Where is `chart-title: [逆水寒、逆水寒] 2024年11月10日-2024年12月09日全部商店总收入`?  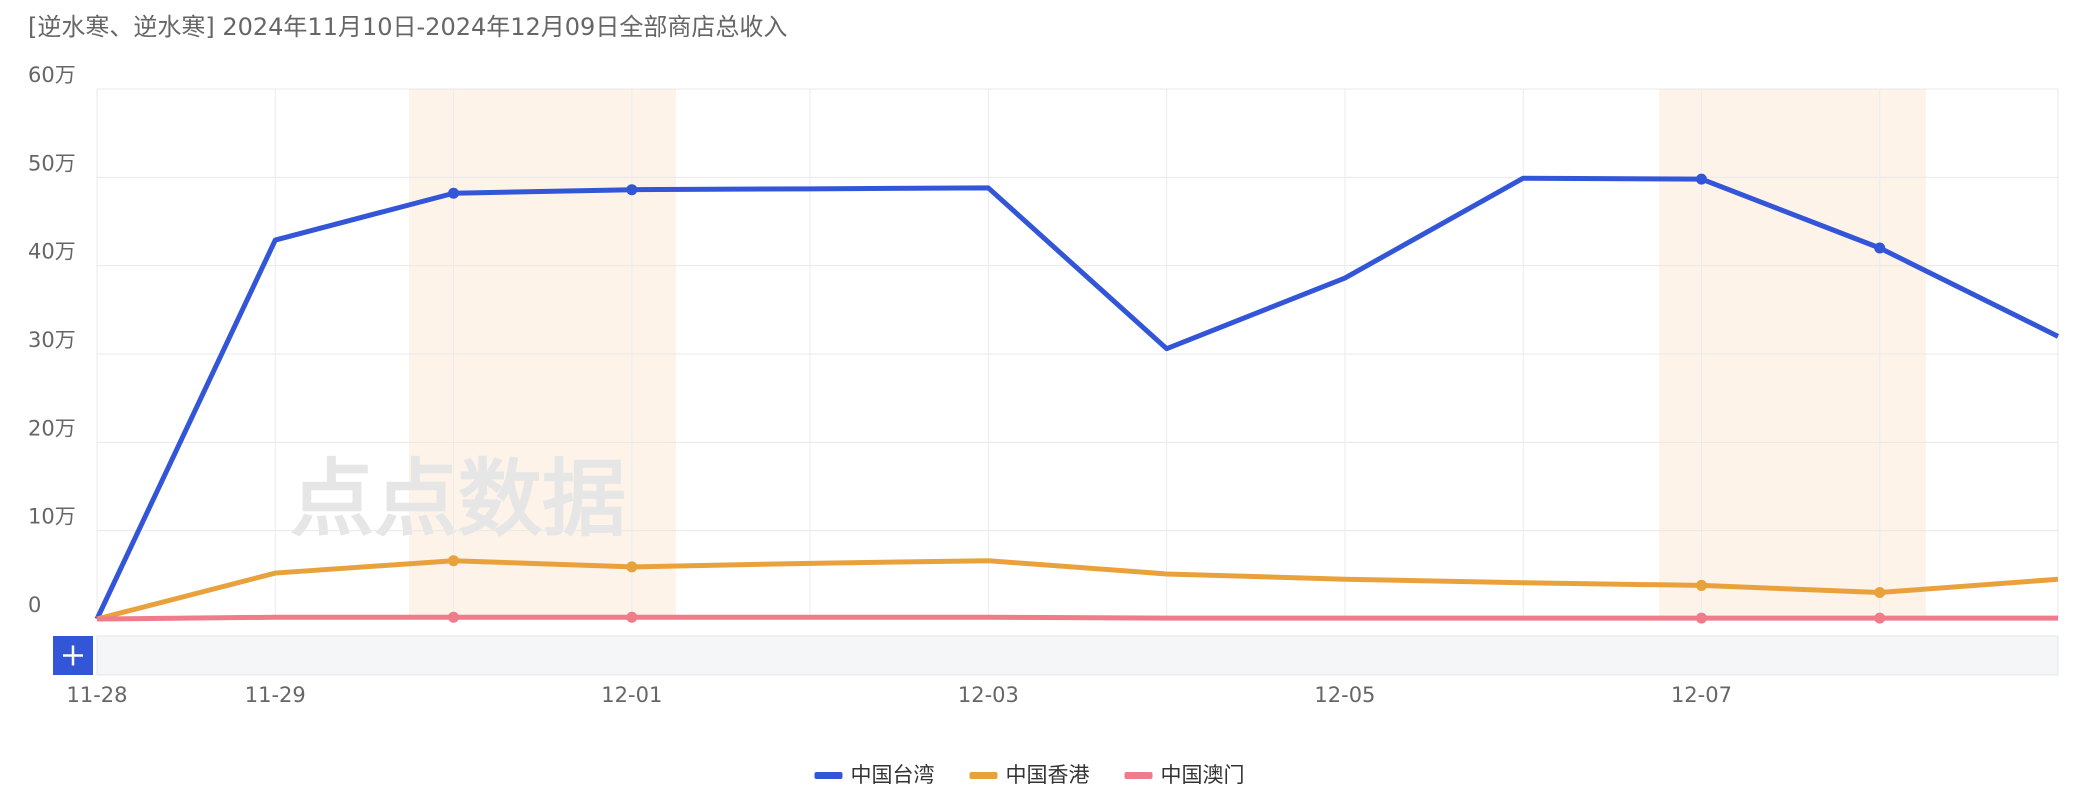 chart-title: [逆水寒、逆水寒] 2024年11月10日-2024年12月09日全部商店总收入 is located at coordinates (407, 27).